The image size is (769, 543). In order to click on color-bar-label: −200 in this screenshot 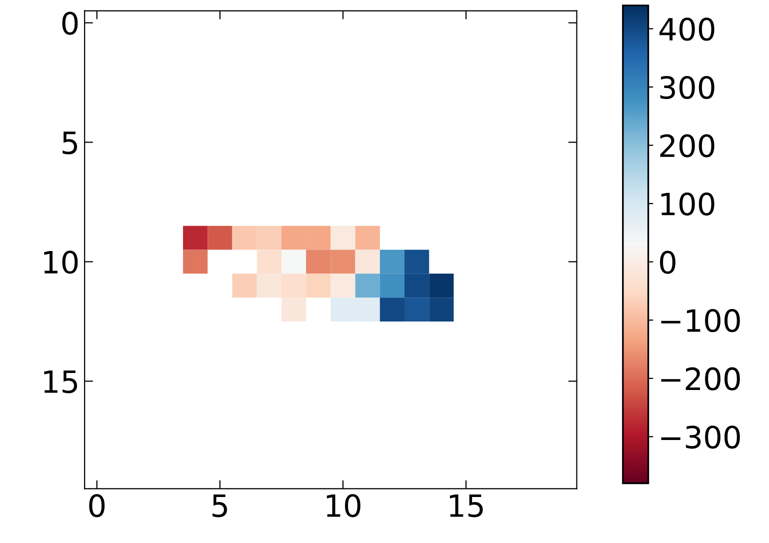, I will do `click(700, 378)`.